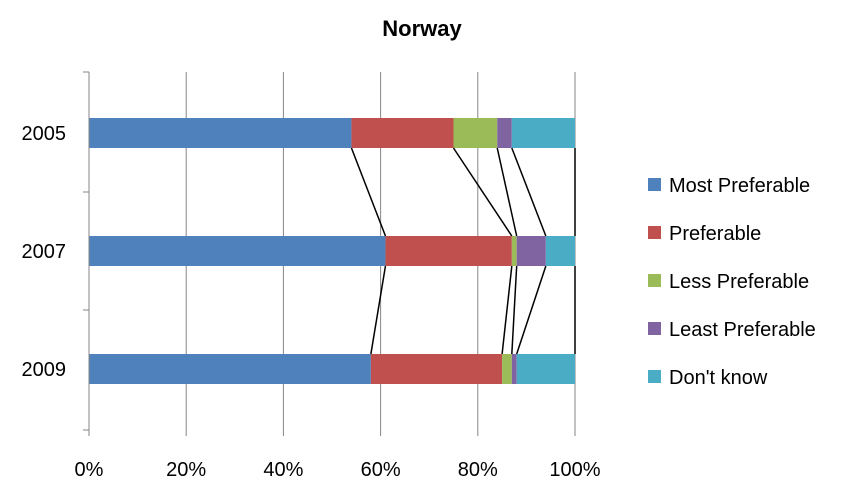 Image resolution: width=844 pixels, height=485 pixels. What do you see at coordinates (739, 186) in the screenshot?
I see `legend-label: Most Preferable` at bounding box center [739, 186].